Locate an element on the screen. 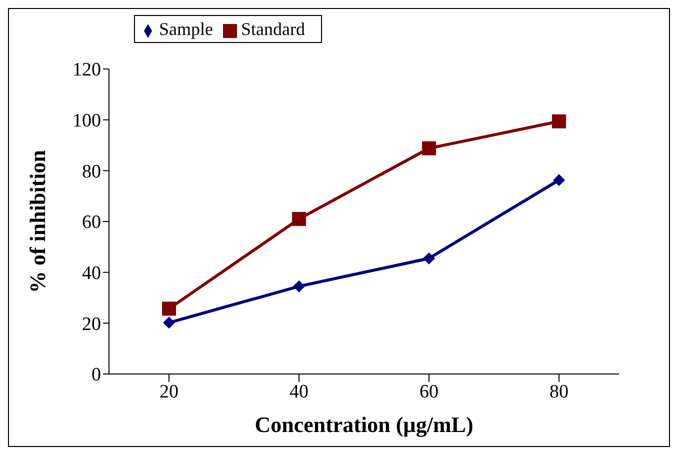 Image resolution: width=678 pixels, height=455 pixels. y-tick-label: 120 is located at coordinates (86, 70).